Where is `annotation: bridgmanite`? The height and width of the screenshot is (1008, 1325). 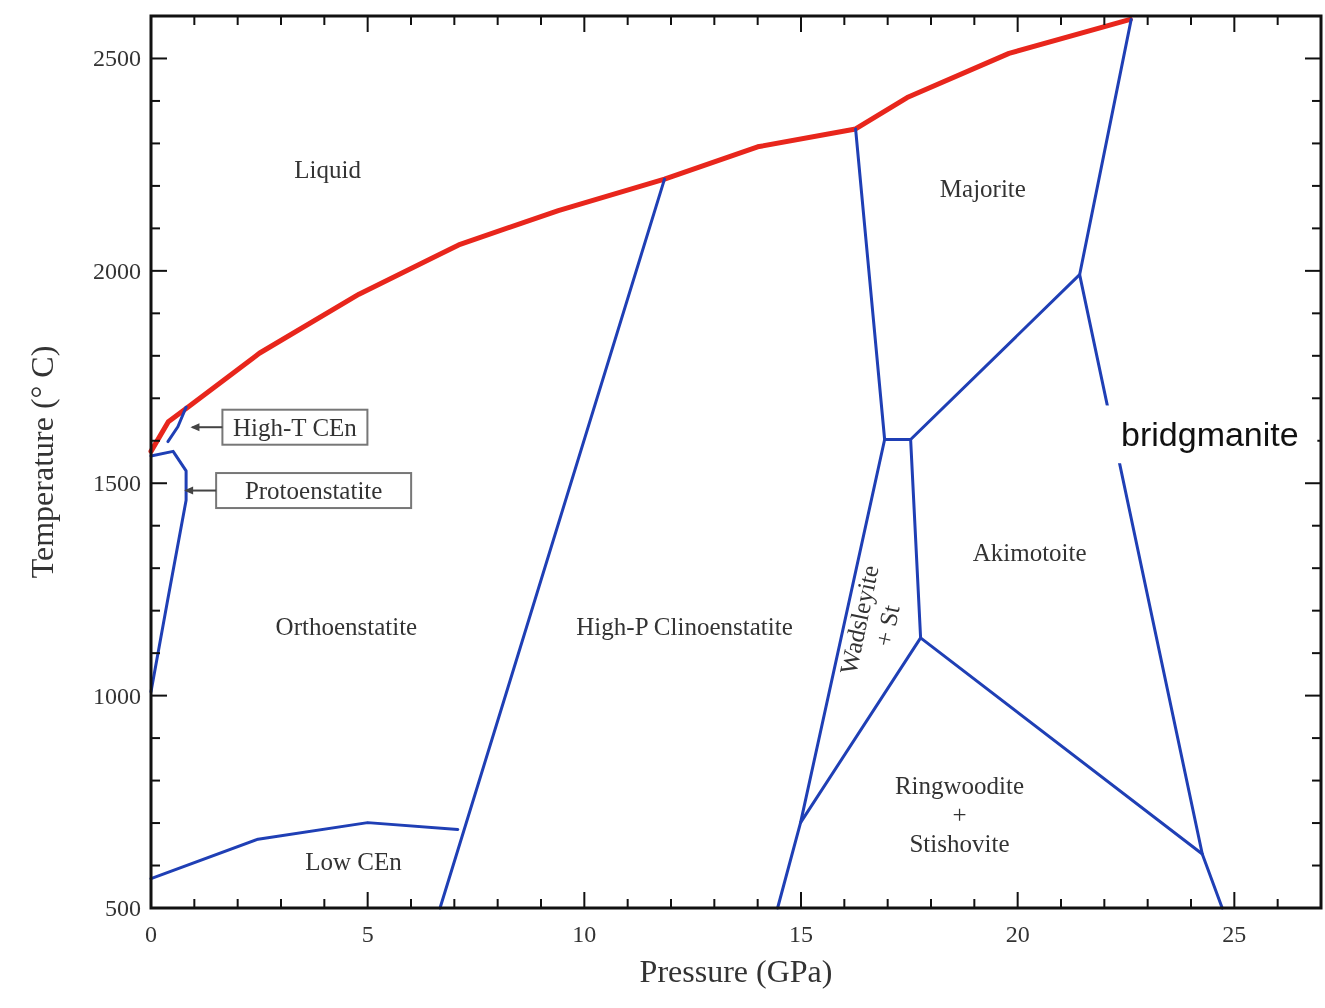
annotation: bridgmanite is located at coordinates (1210, 434).